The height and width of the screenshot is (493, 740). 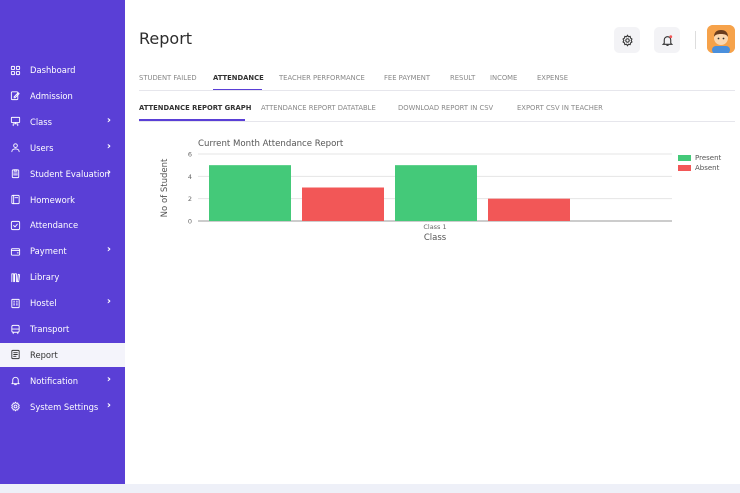 I want to click on sidebar-item-label: Transport, so click(x=50, y=329).